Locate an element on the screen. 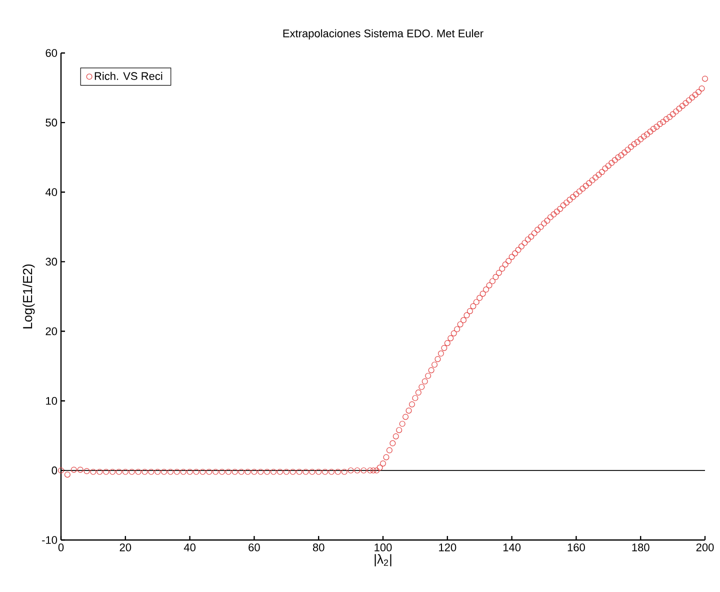 The height and width of the screenshot is (592, 720). legend-label: Rich. VS Reci is located at coordinates (128, 76).